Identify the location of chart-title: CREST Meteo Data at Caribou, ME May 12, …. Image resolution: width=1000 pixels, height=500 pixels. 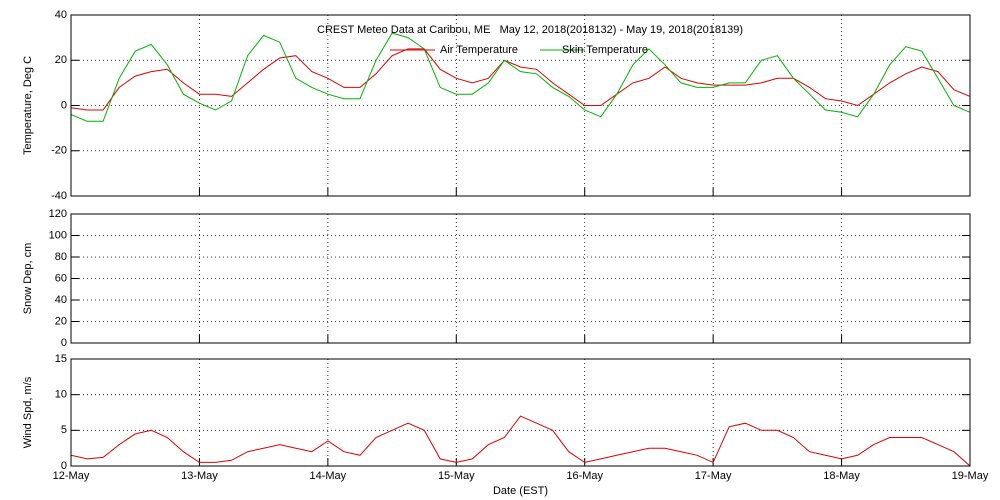
(530, 30).